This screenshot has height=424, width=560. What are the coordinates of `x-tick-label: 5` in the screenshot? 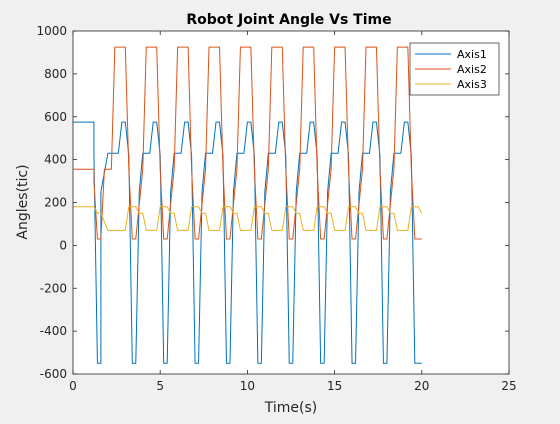 It's located at (160, 386).